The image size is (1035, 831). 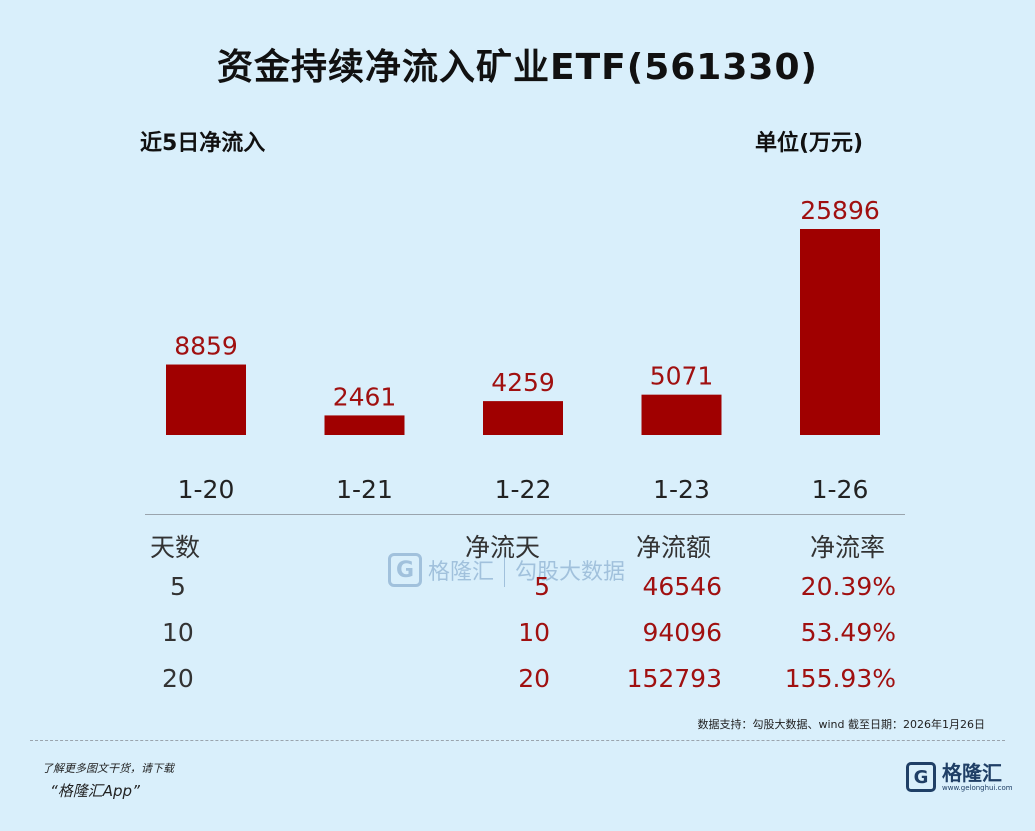 I want to click on table-cell-flow-rate: 155.93%, so click(x=840, y=678).